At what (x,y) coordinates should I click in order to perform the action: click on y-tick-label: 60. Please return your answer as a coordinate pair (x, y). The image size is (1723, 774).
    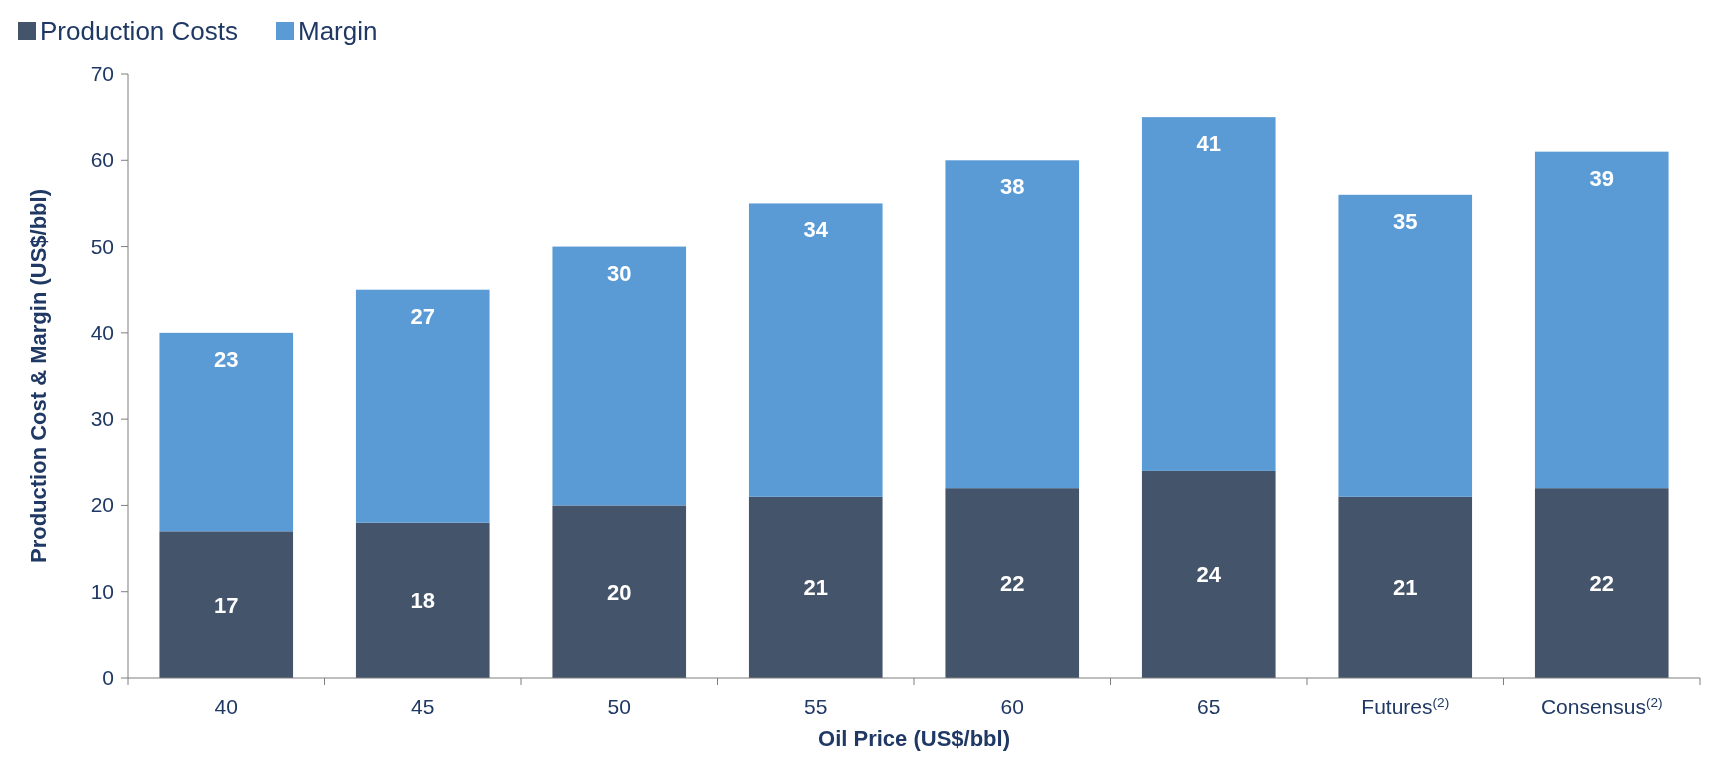
    Looking at the image, I should click on (102, 160).